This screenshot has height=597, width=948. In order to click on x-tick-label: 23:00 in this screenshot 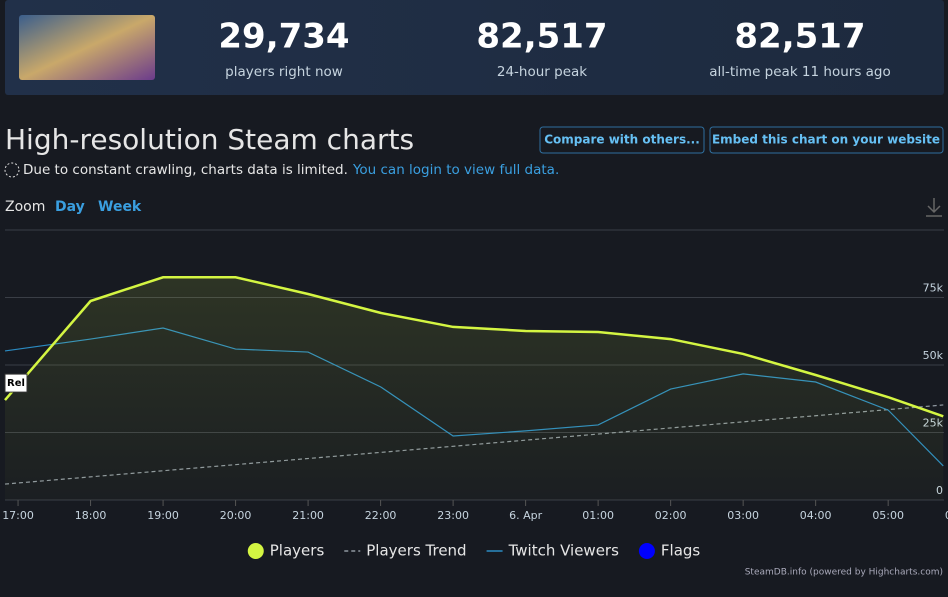, I will do `click(453, 515)`.